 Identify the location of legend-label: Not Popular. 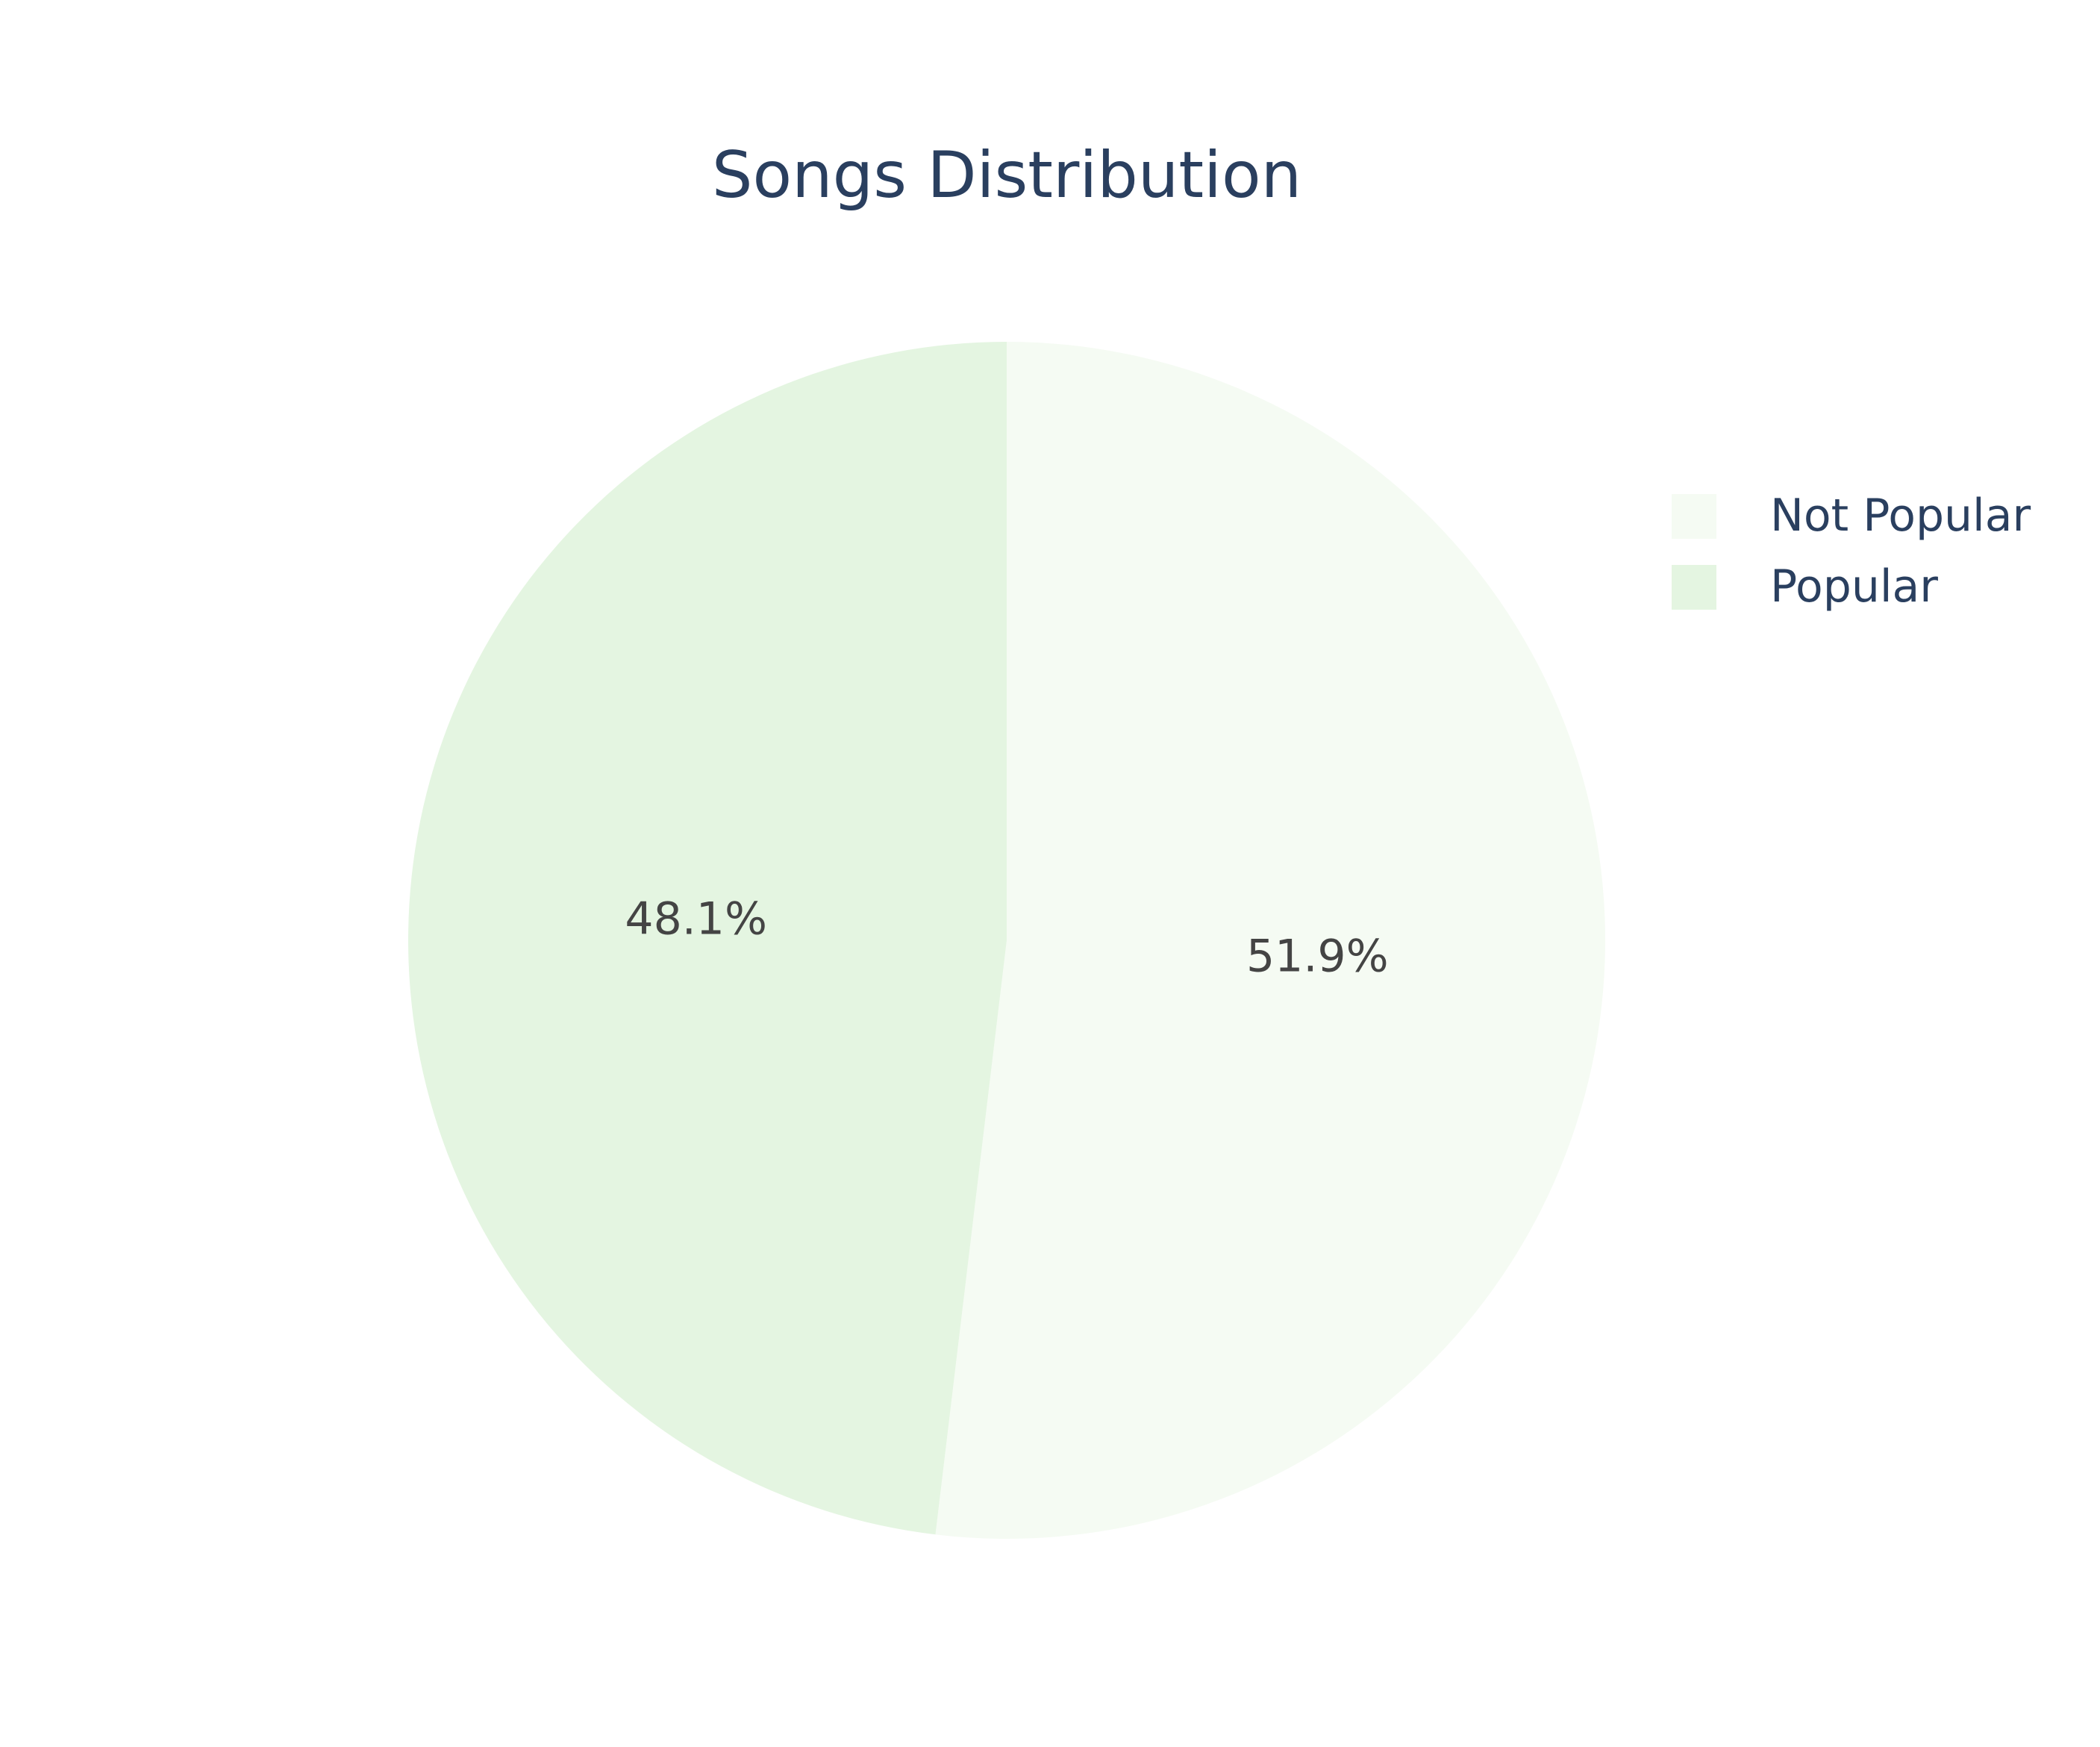
(1901, 516).